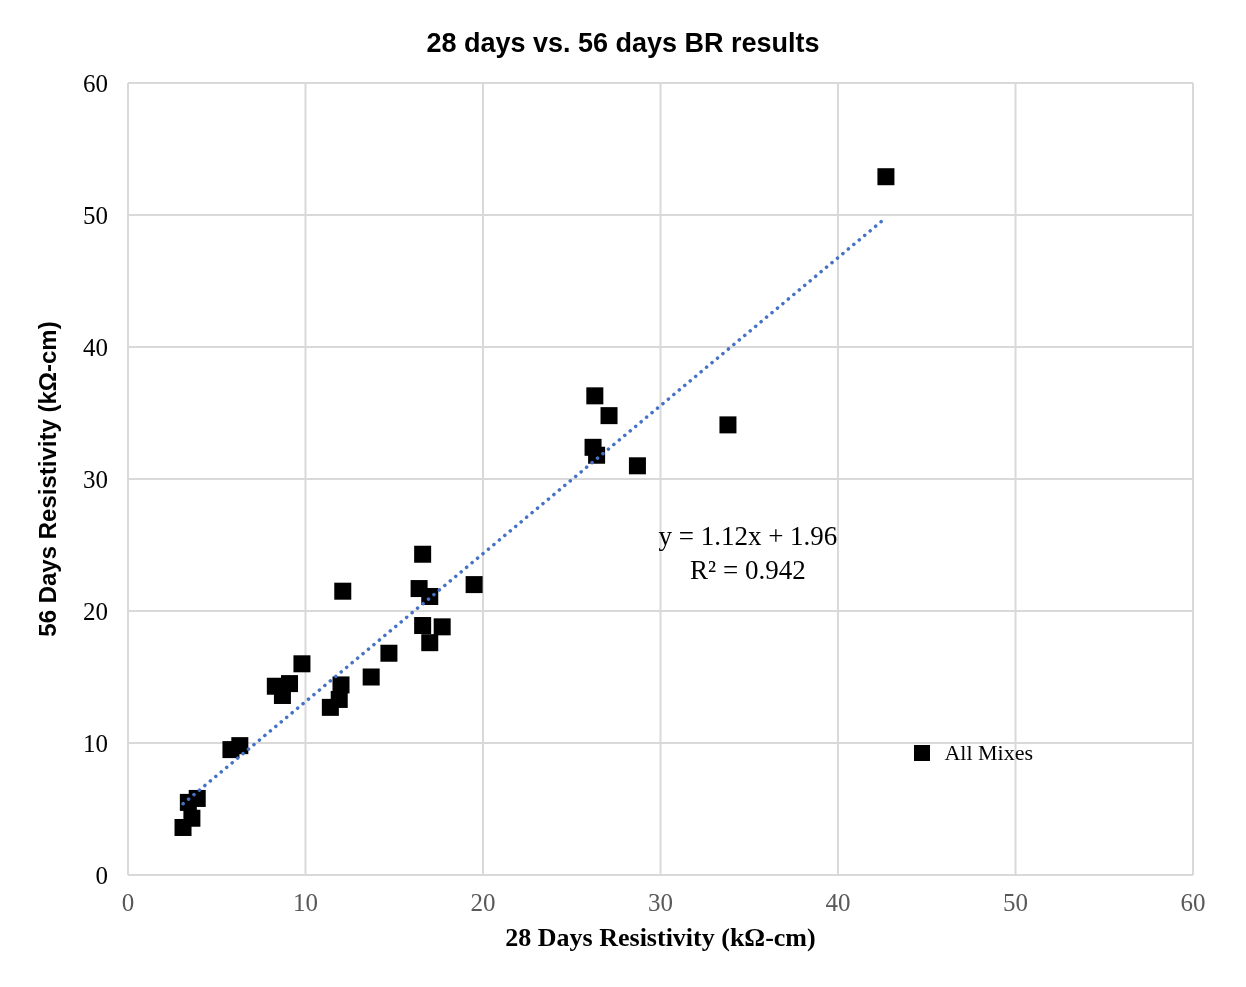 The width and height of the screenshot is (1246, 987). Describe the element at coordinates (305, 902) in the screenshot. I see `x-tick-label: 10` at that location.